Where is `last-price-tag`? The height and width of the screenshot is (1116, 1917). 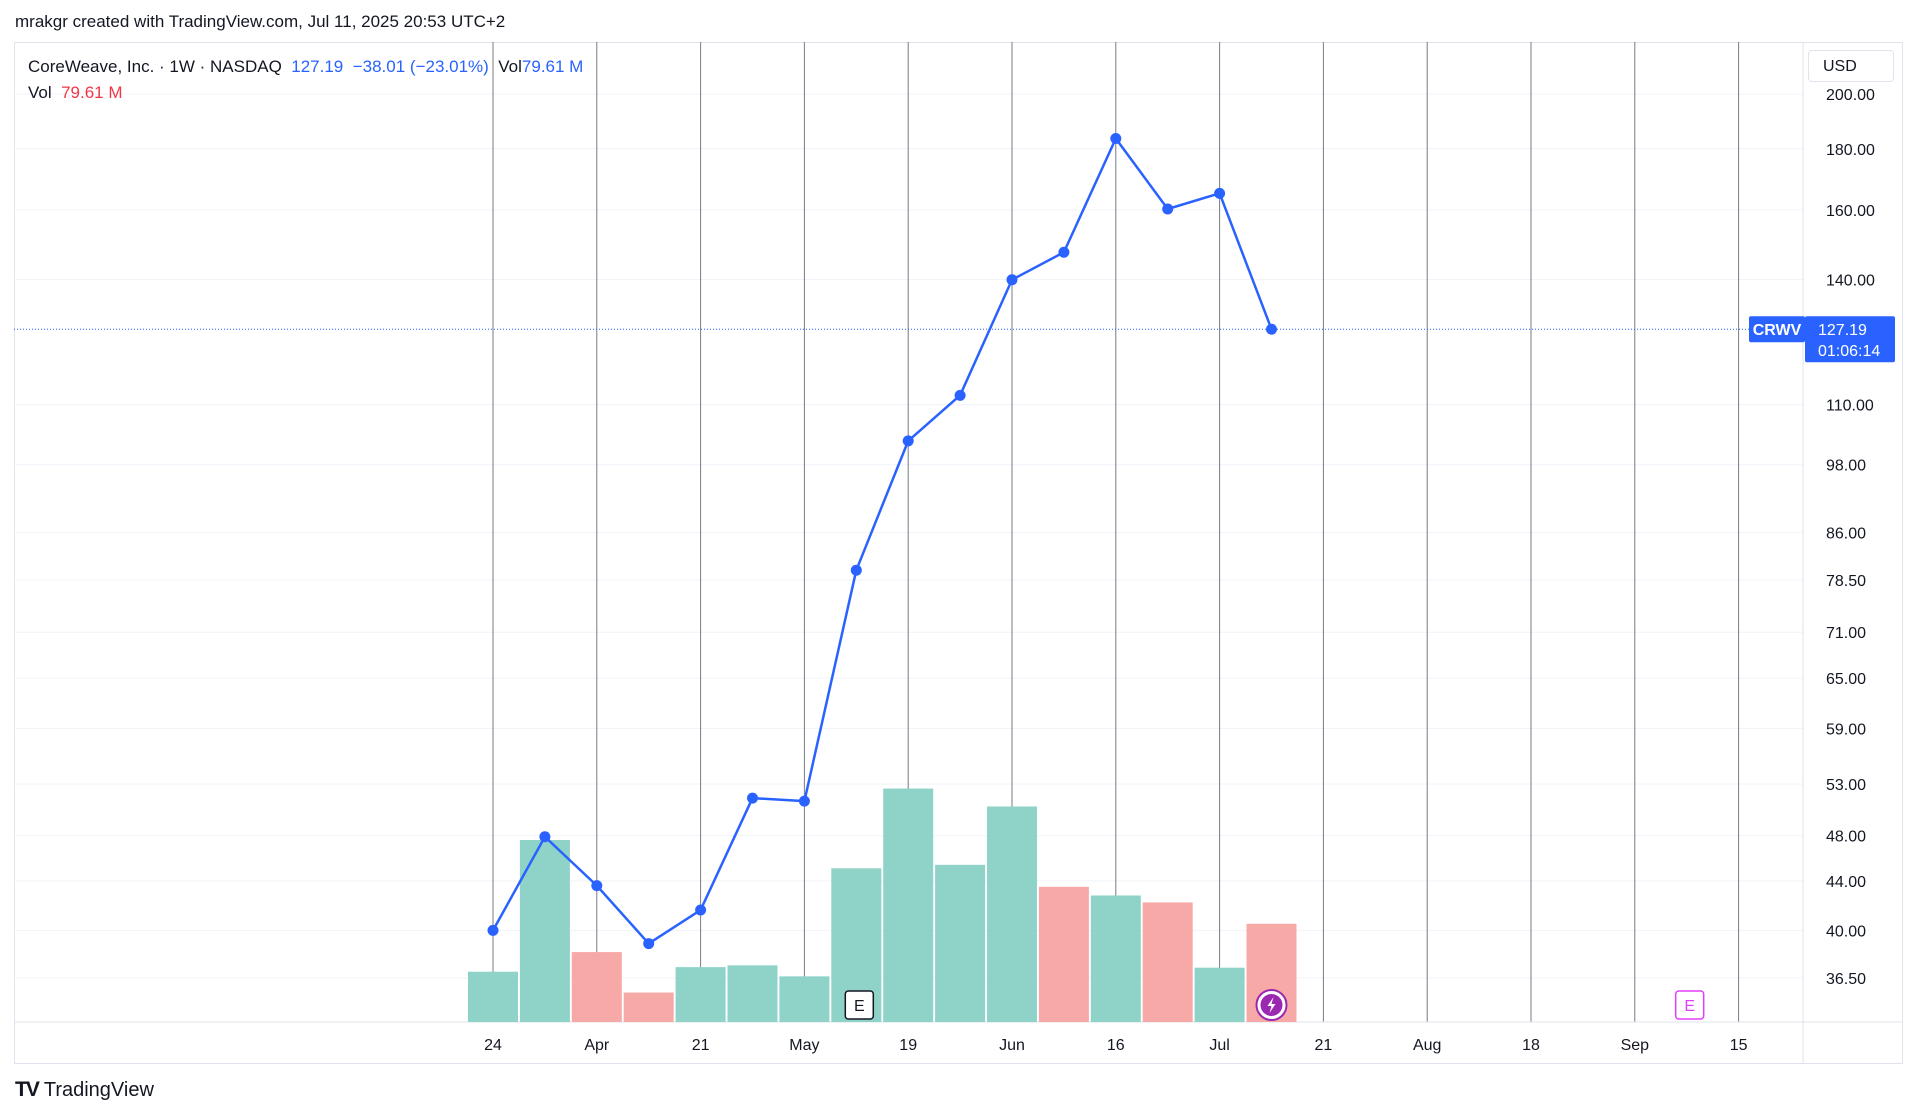 last-price-tag is located at coordinates (1850, 339).